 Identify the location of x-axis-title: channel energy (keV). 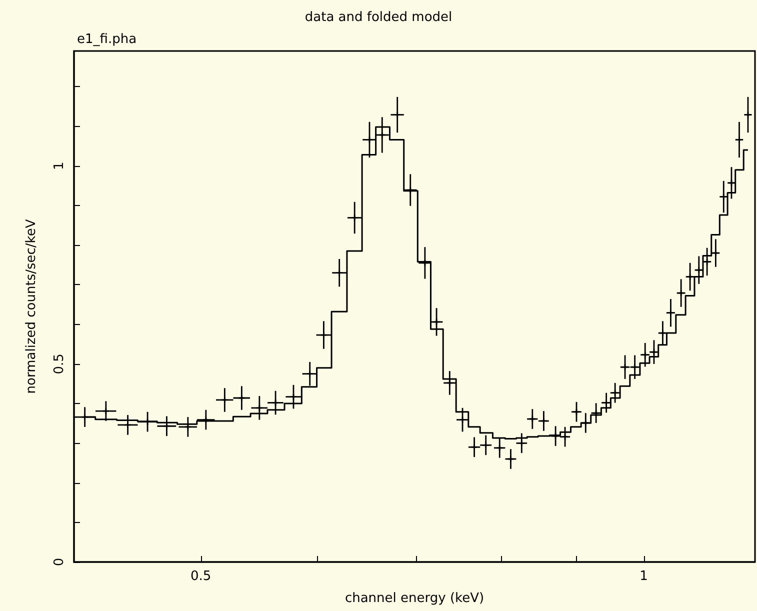
(414, 598).